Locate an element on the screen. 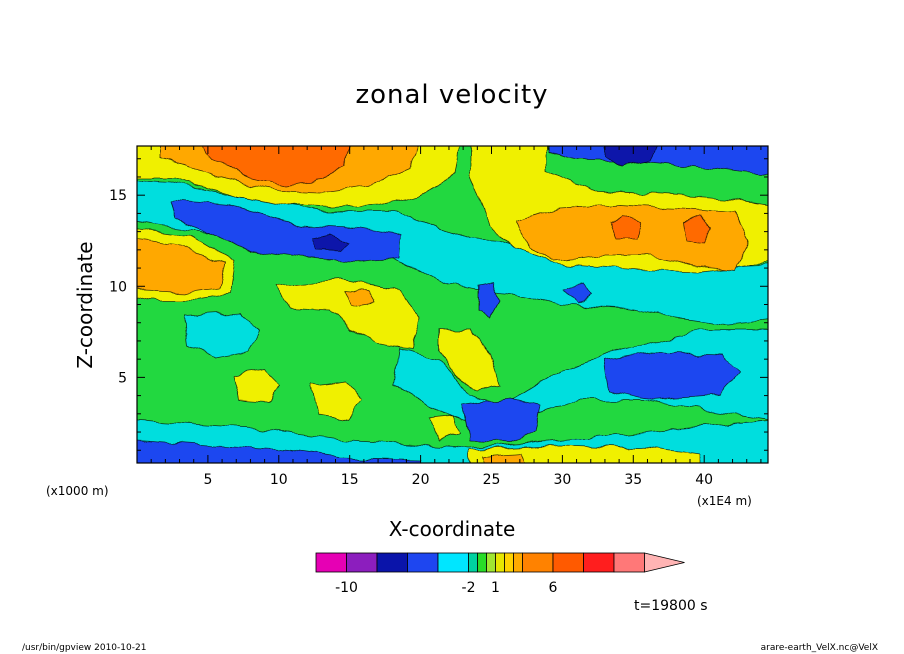 Image resolution: width=904 pixels, height=654 pixels. contour-mid-orange is located at coordinates (359, 298).